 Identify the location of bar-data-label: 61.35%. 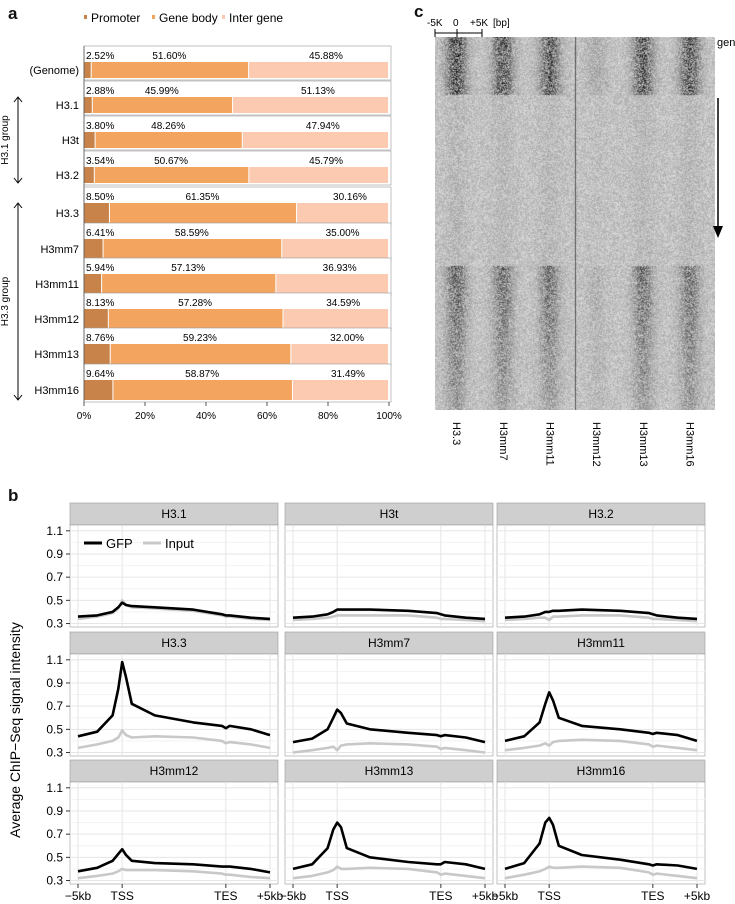
(202, 197).